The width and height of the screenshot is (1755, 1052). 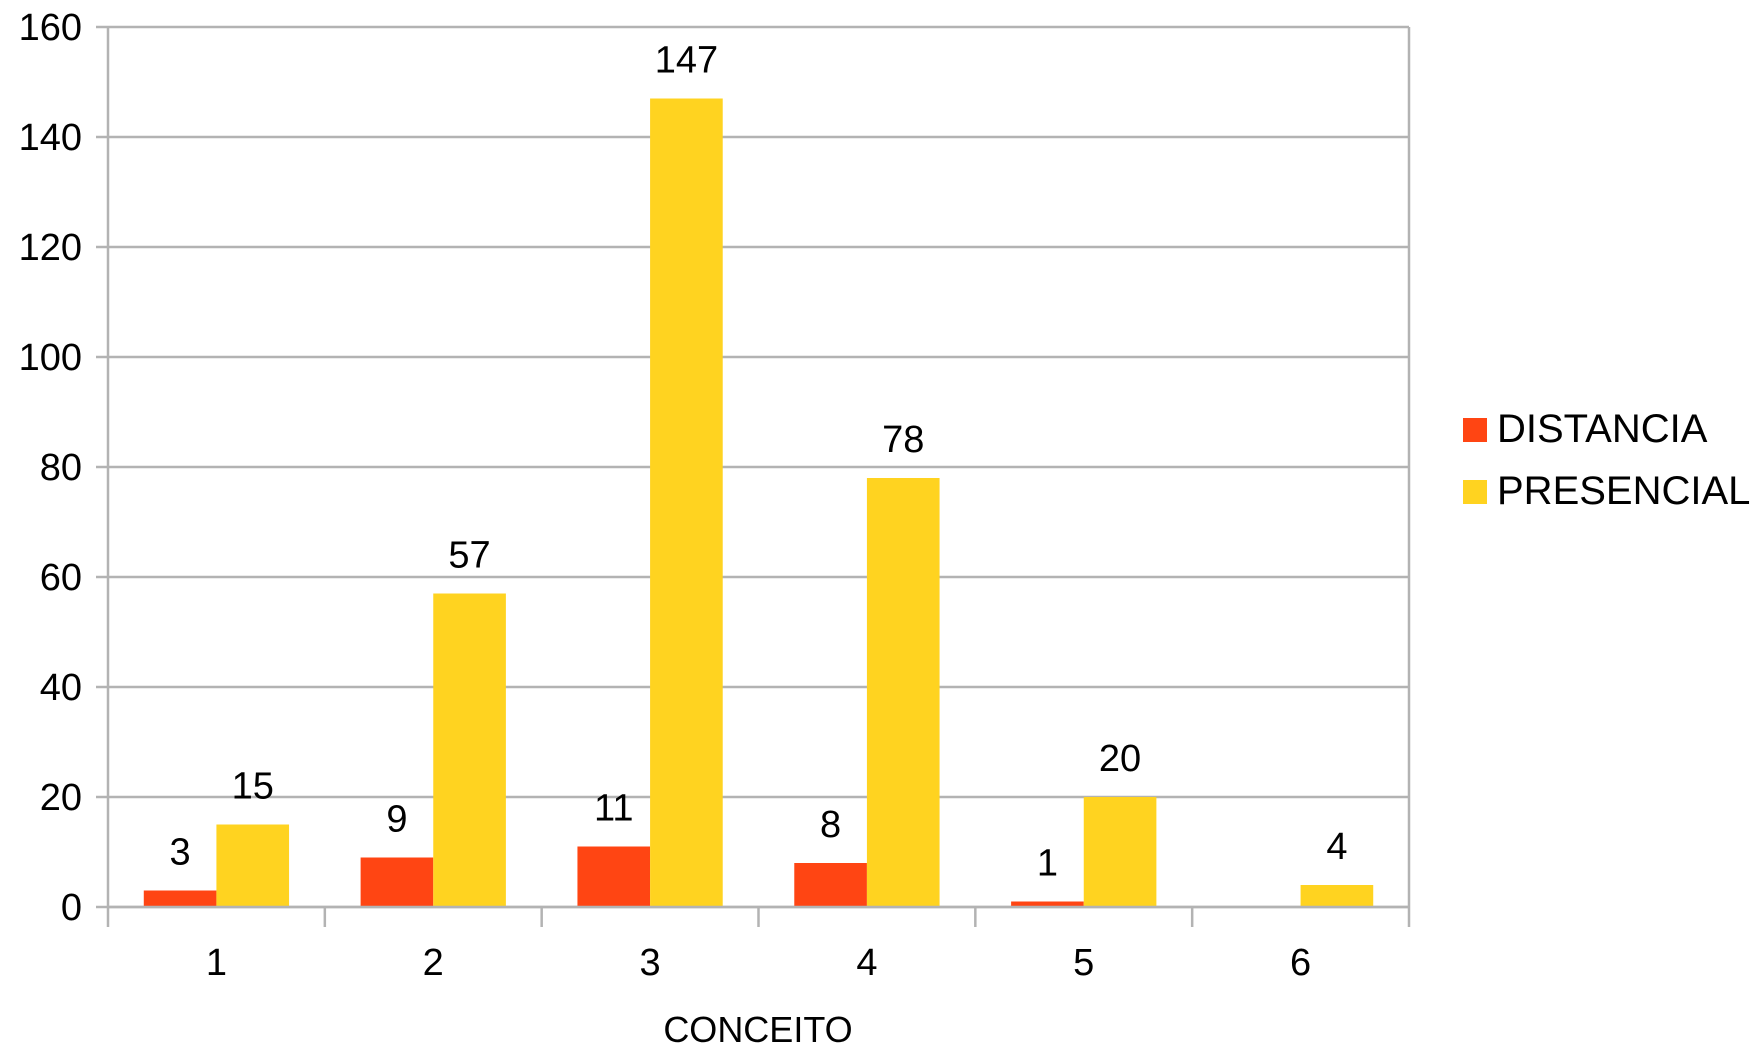 I want to click on data-label-presencial: 78, so click(x=903, y=440).